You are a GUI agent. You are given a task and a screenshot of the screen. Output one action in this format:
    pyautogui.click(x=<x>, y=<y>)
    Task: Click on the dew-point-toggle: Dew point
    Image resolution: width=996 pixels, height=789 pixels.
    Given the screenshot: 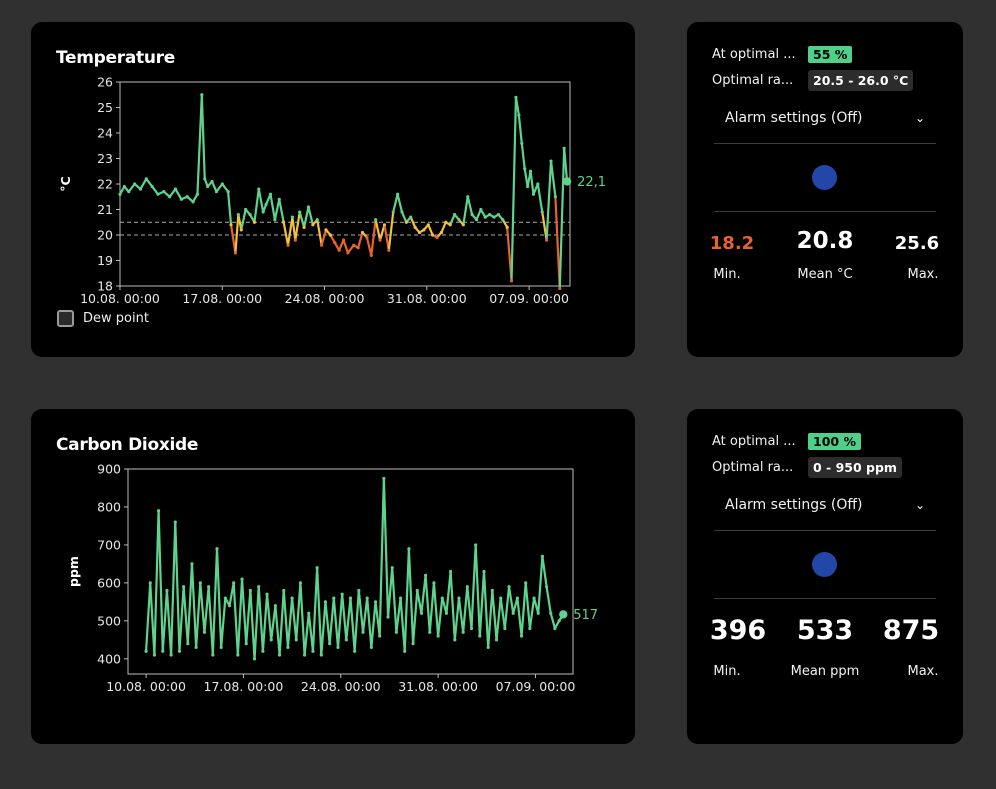 What is the action you would take?
    pyautogui.click(x=103, y=318)
    